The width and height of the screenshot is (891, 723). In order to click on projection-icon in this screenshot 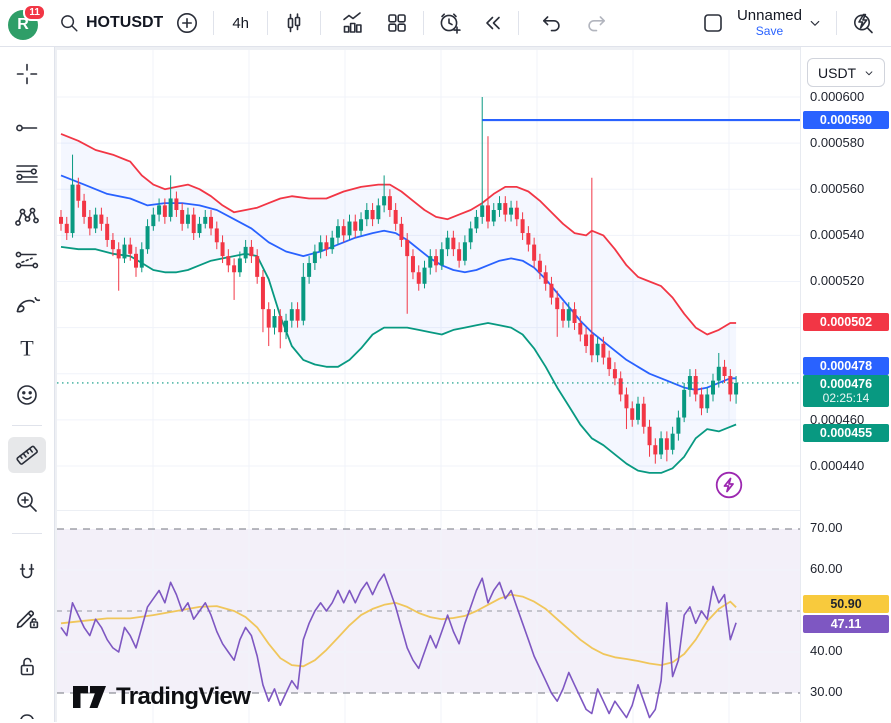, I will do `click(27, 260)`.